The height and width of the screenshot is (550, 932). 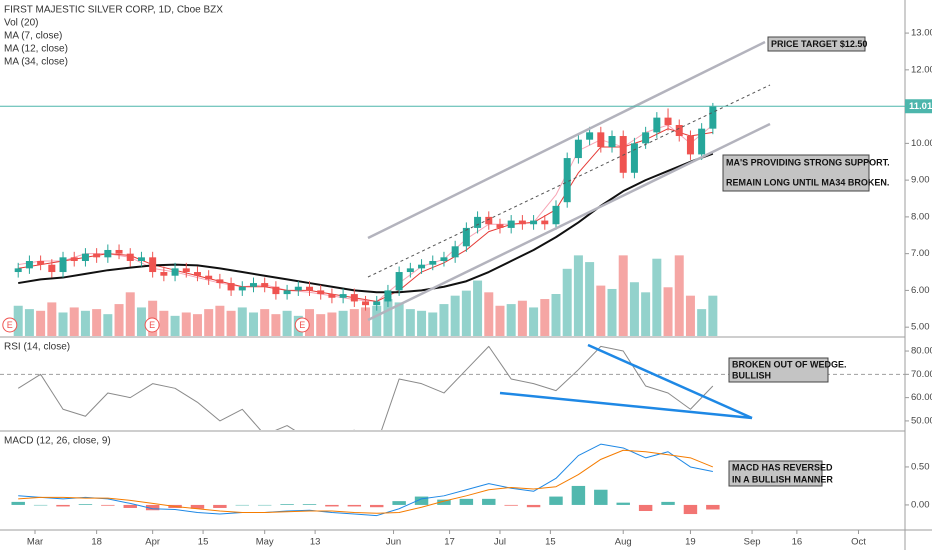 I want to click on pane-title: RSI (14, close), so click(x=37, y=347).